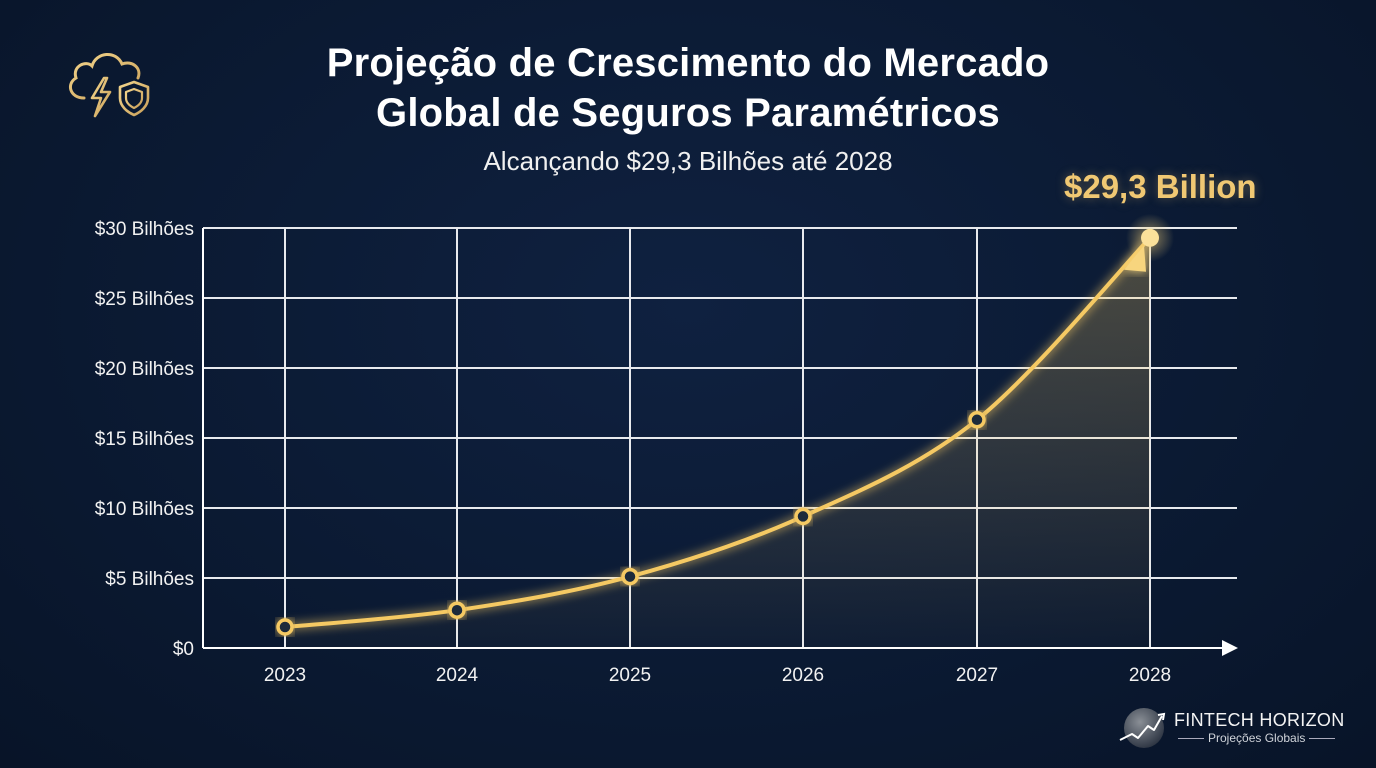  I want to click on final-value-callout: $29,3 Billion, so click(1160, 186).